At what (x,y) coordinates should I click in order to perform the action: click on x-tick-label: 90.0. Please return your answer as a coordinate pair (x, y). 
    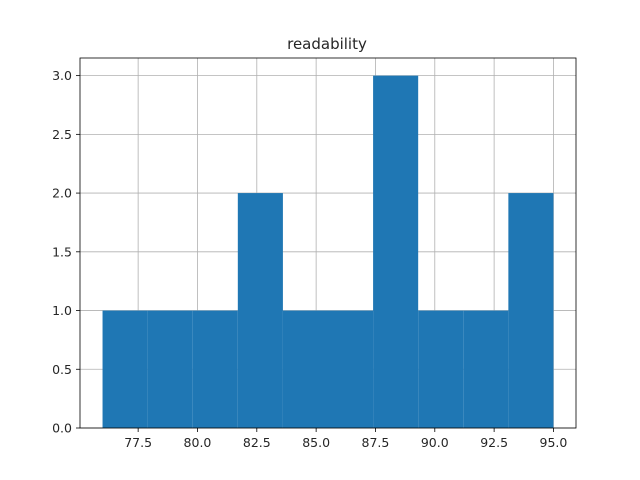
    Looking at the image, I should click on (435, 442).